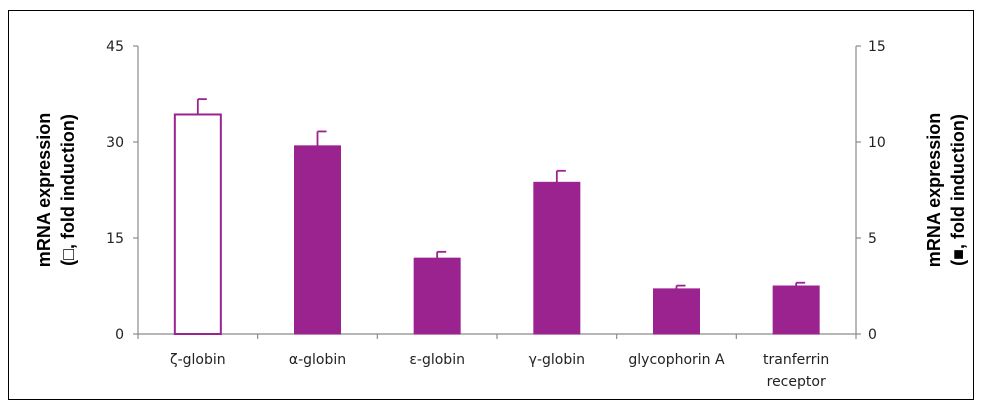  What do you see at coordinates (557, 360) in the screenshot?
I see `category-label: γ-globin` at bounding box center [557, 360].